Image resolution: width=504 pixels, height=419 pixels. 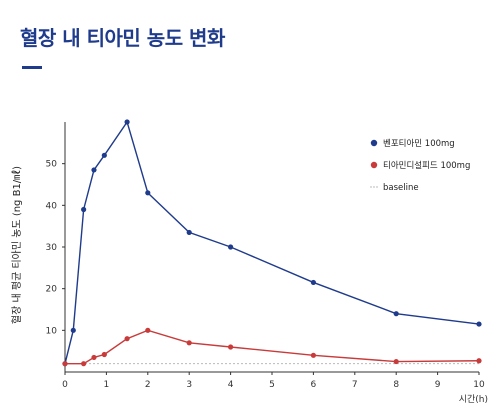 What do you see at coordinates (52, 331) in the screenshot?
I see `y-tick-label: 10` at bounding box center [52, 331].